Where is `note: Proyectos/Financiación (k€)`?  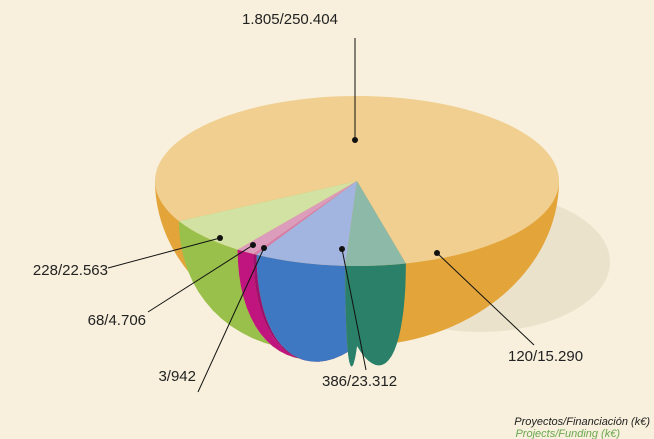 note: Proyectos/Financiación (k€) is located at coordinates (582, 422).